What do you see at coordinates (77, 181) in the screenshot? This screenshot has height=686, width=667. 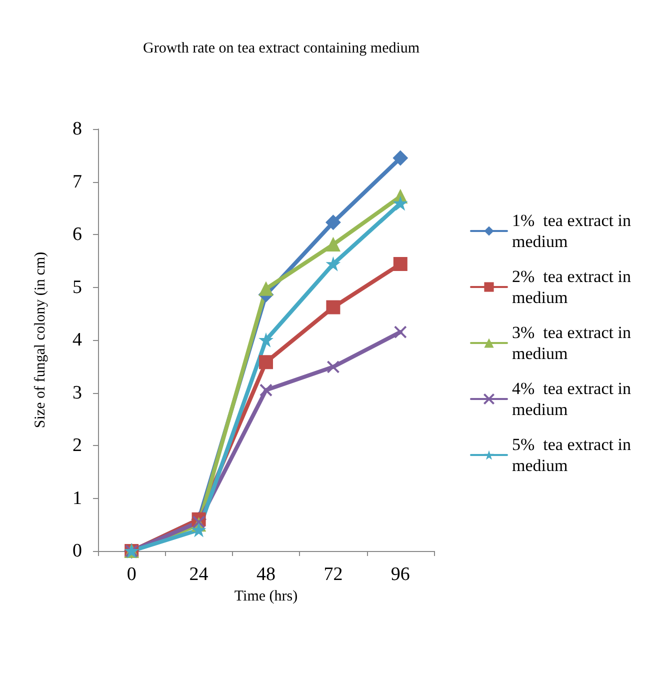 I see `y-tick-label: 7` at bounding box center [77, 181].